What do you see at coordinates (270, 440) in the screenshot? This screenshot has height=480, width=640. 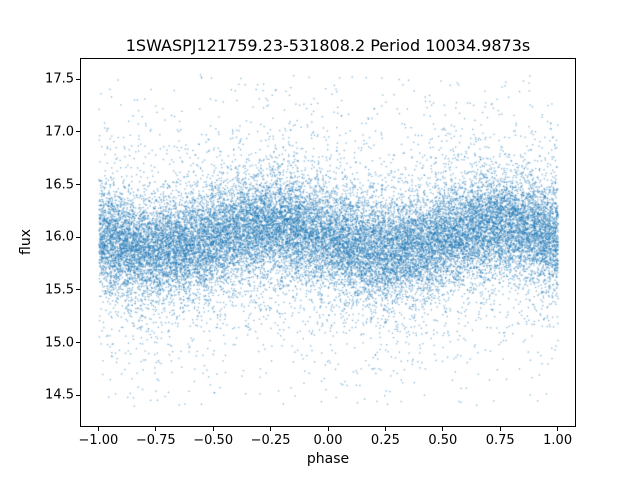 I see `x-tick-label: −0.25` at bounding box center [270, 440].